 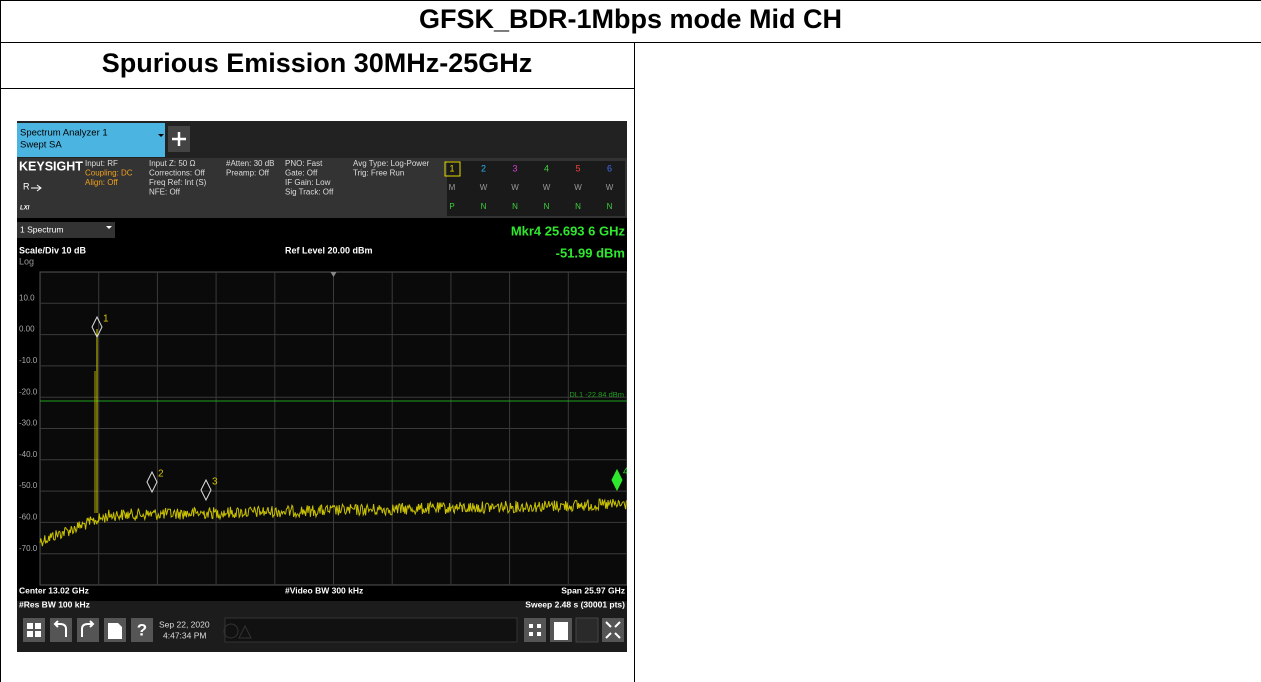 What do you see at coordinates (54, 604) in the screenshot?
I see `footer-label: #Res BW 100 kHz` at bounding box center [54, 604].